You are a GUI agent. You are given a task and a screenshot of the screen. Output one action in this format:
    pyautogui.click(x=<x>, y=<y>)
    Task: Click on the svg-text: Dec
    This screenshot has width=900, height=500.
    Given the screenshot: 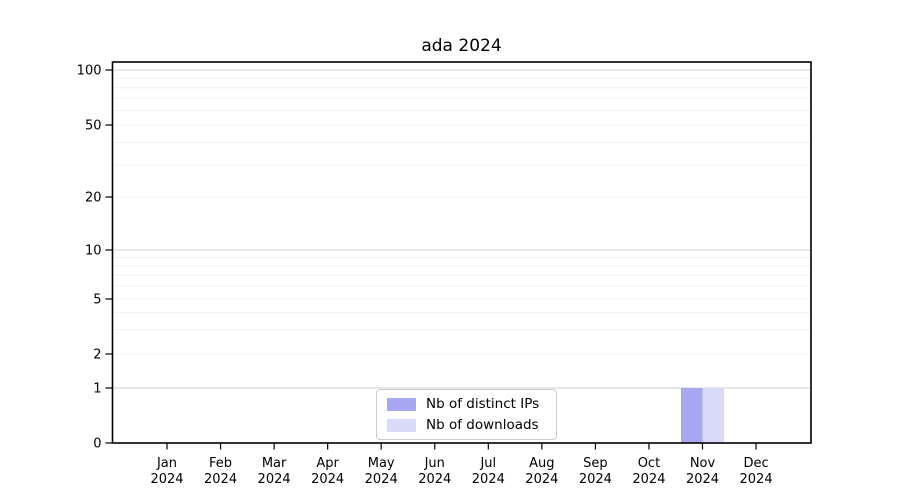 What is the action you would take?
    pyautogui.click(x=755, y=463)
    